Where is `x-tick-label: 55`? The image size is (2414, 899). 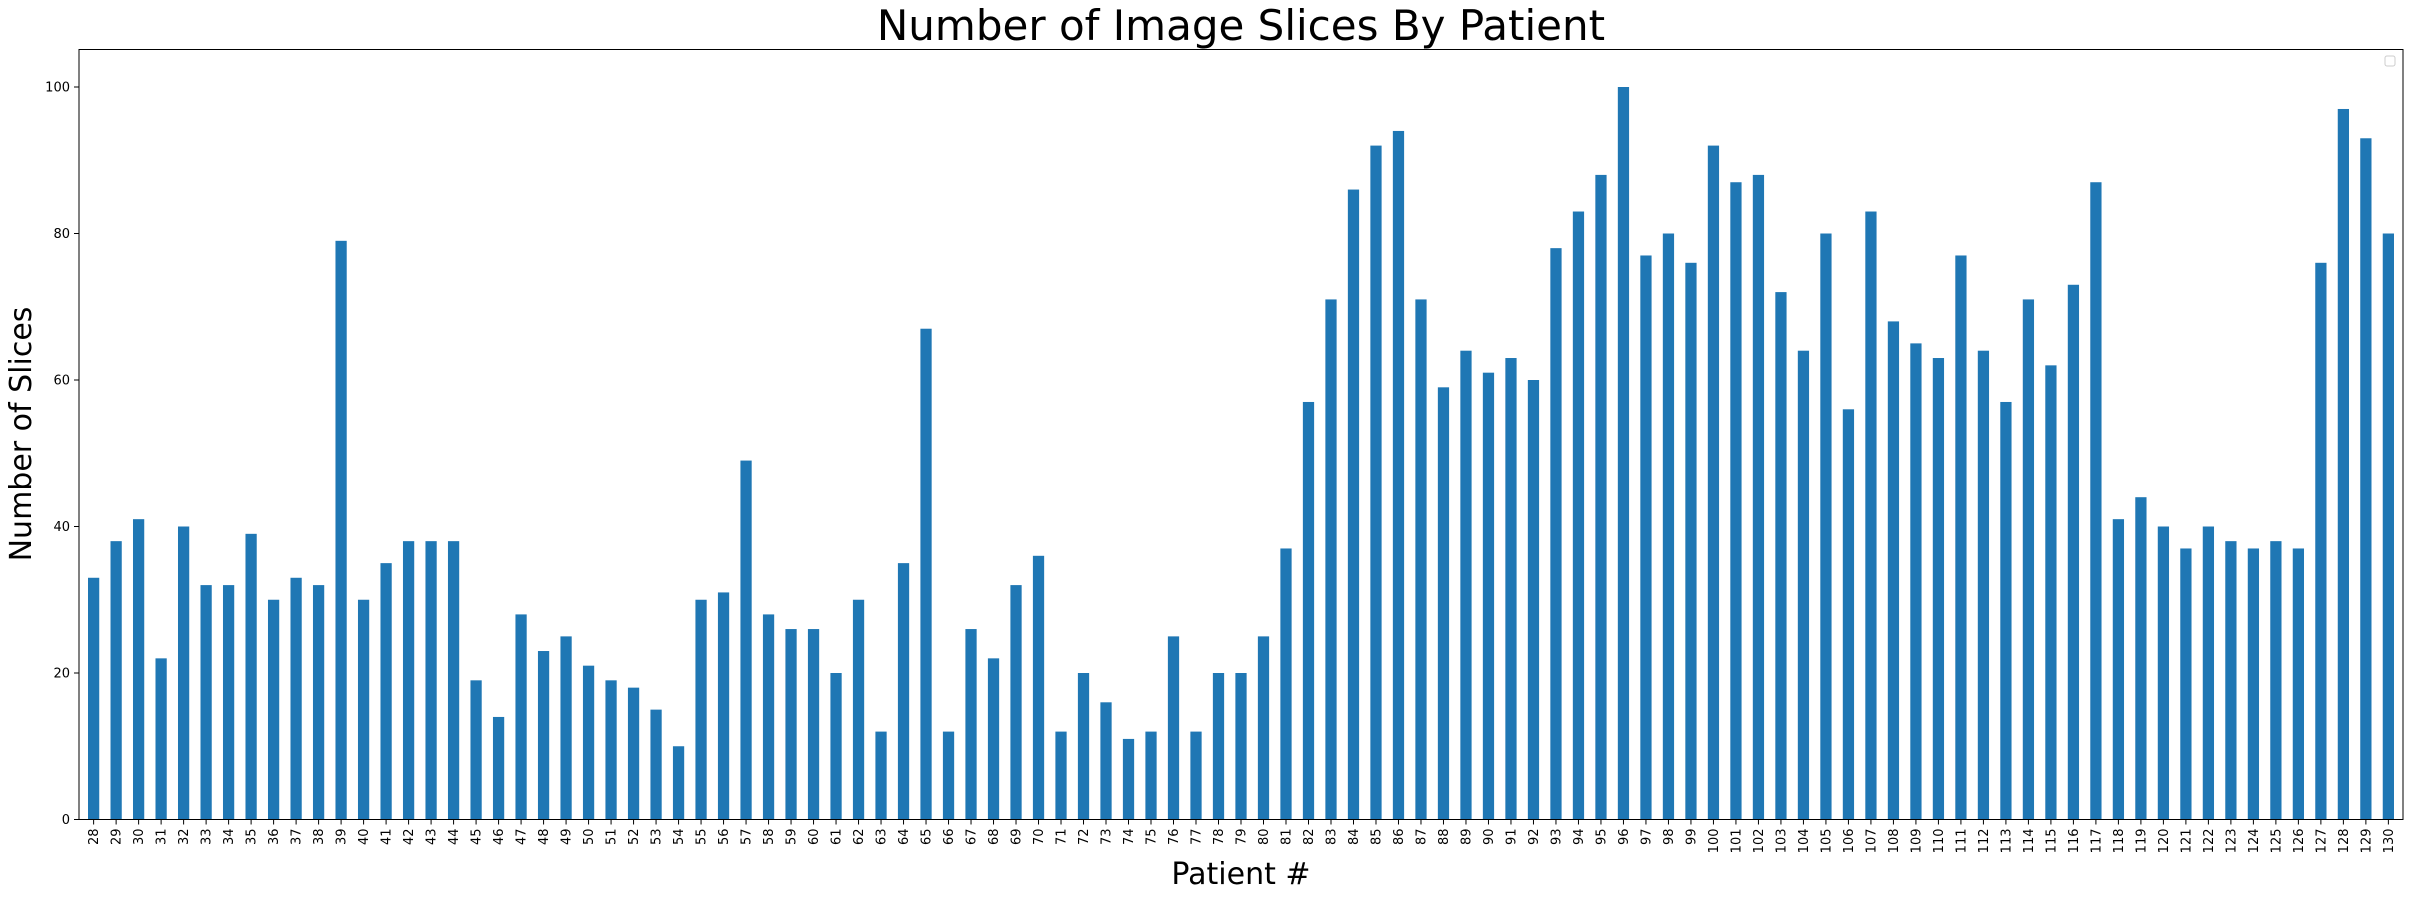 x-tick-label: 55 is located at coordinates (702, 837).